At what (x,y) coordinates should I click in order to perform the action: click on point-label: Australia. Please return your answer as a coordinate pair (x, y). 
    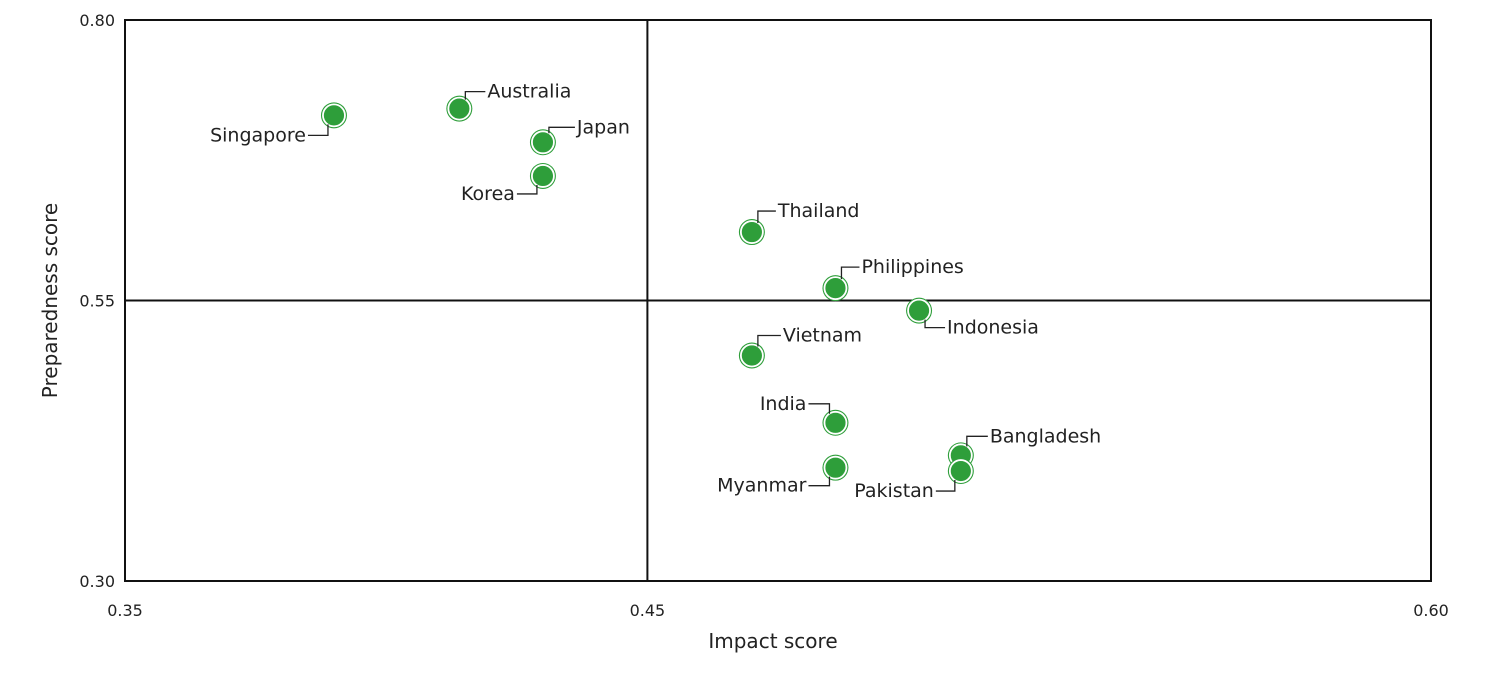
    Looking at the image, I should click on (529, 92).